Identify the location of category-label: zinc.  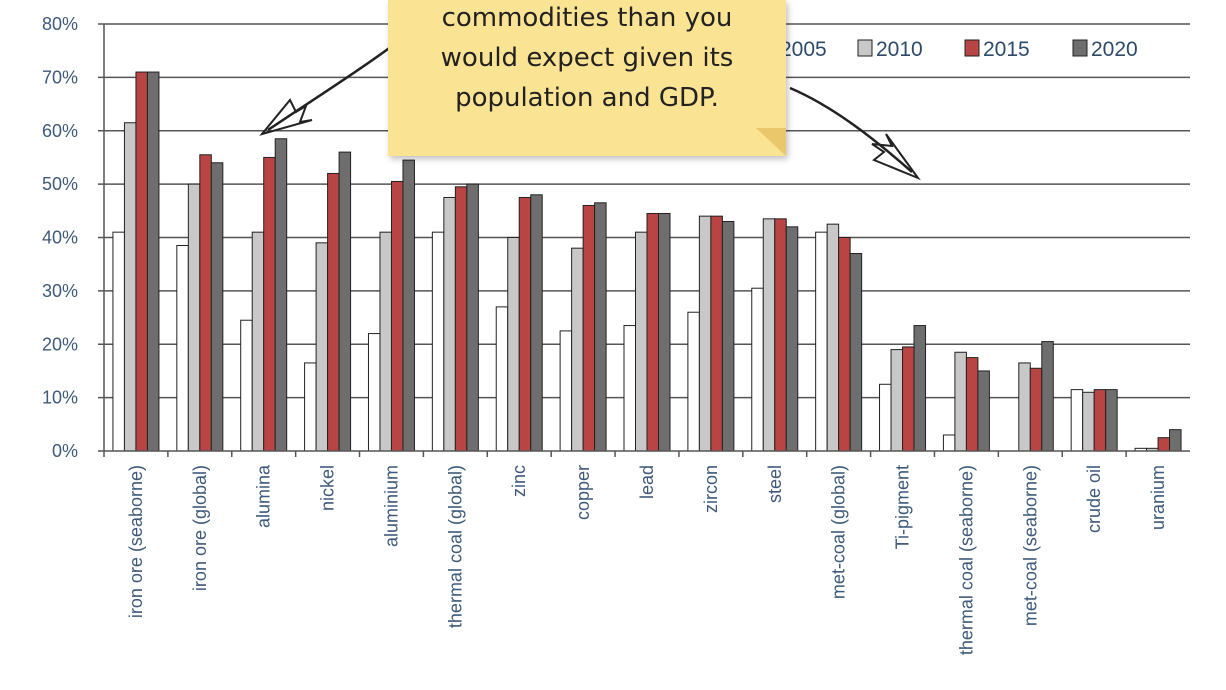
(519, 481).